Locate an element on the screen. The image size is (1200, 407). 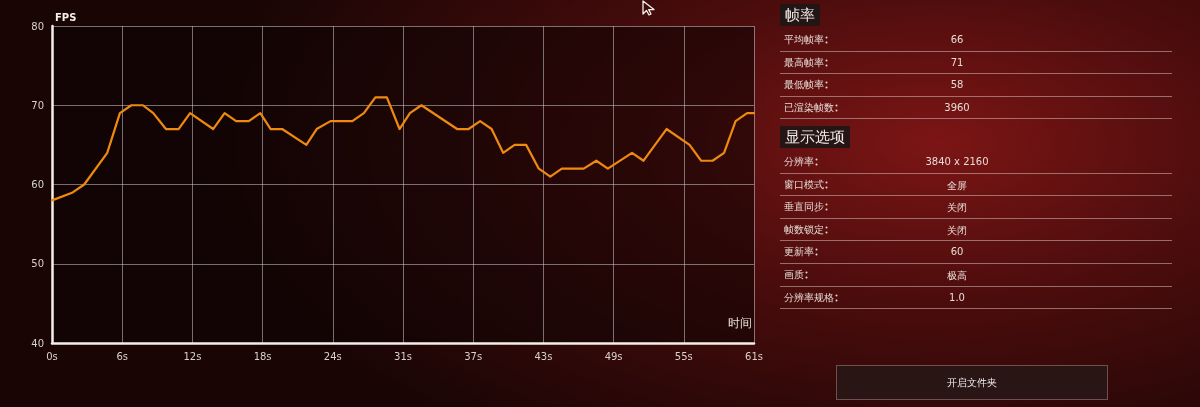
text: 极高 is located at coordinates (957, 275).